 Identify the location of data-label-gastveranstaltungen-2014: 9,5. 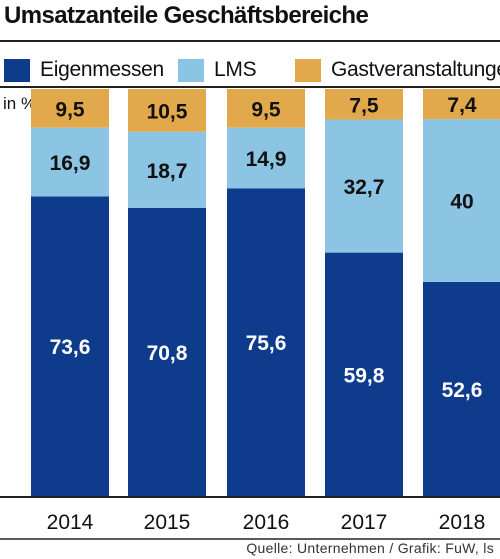
(70, 109).